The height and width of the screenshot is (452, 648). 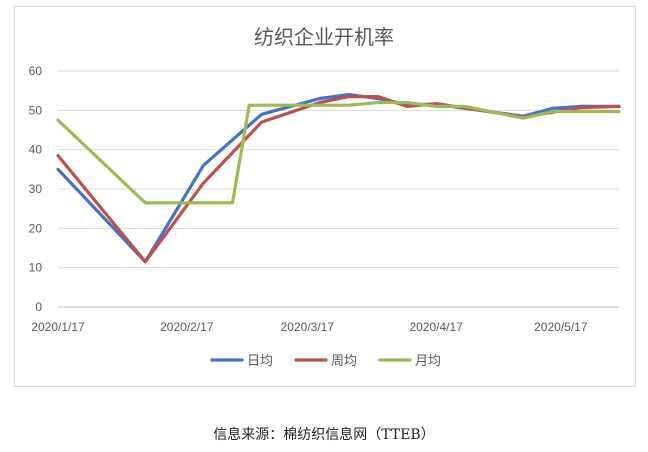 I want to click on y-tick-label: 20, so click(x=36, y=228).